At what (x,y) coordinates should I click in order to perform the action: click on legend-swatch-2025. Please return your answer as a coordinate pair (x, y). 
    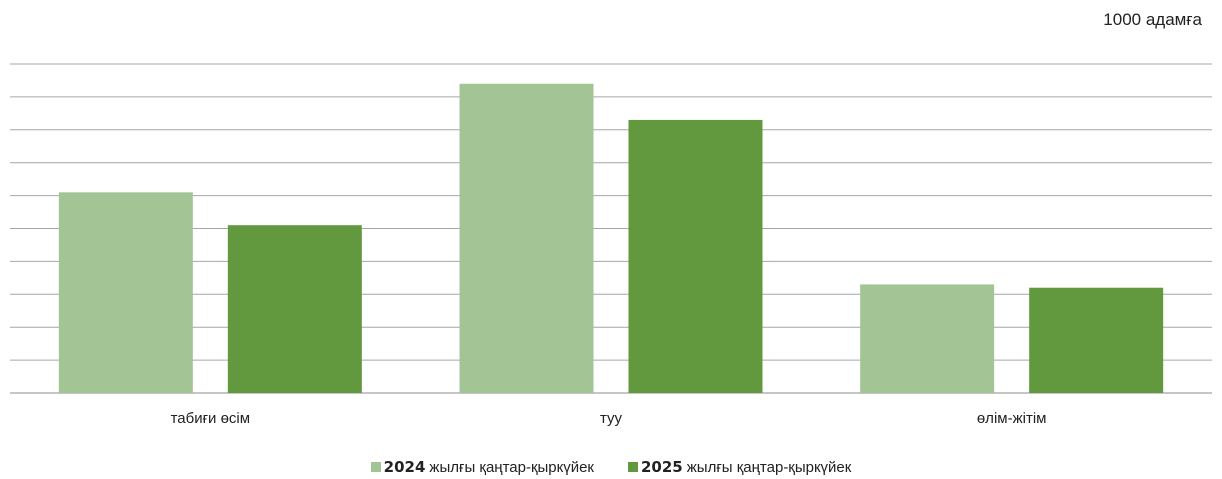
    Looking at the image, I should click on (633, 467).